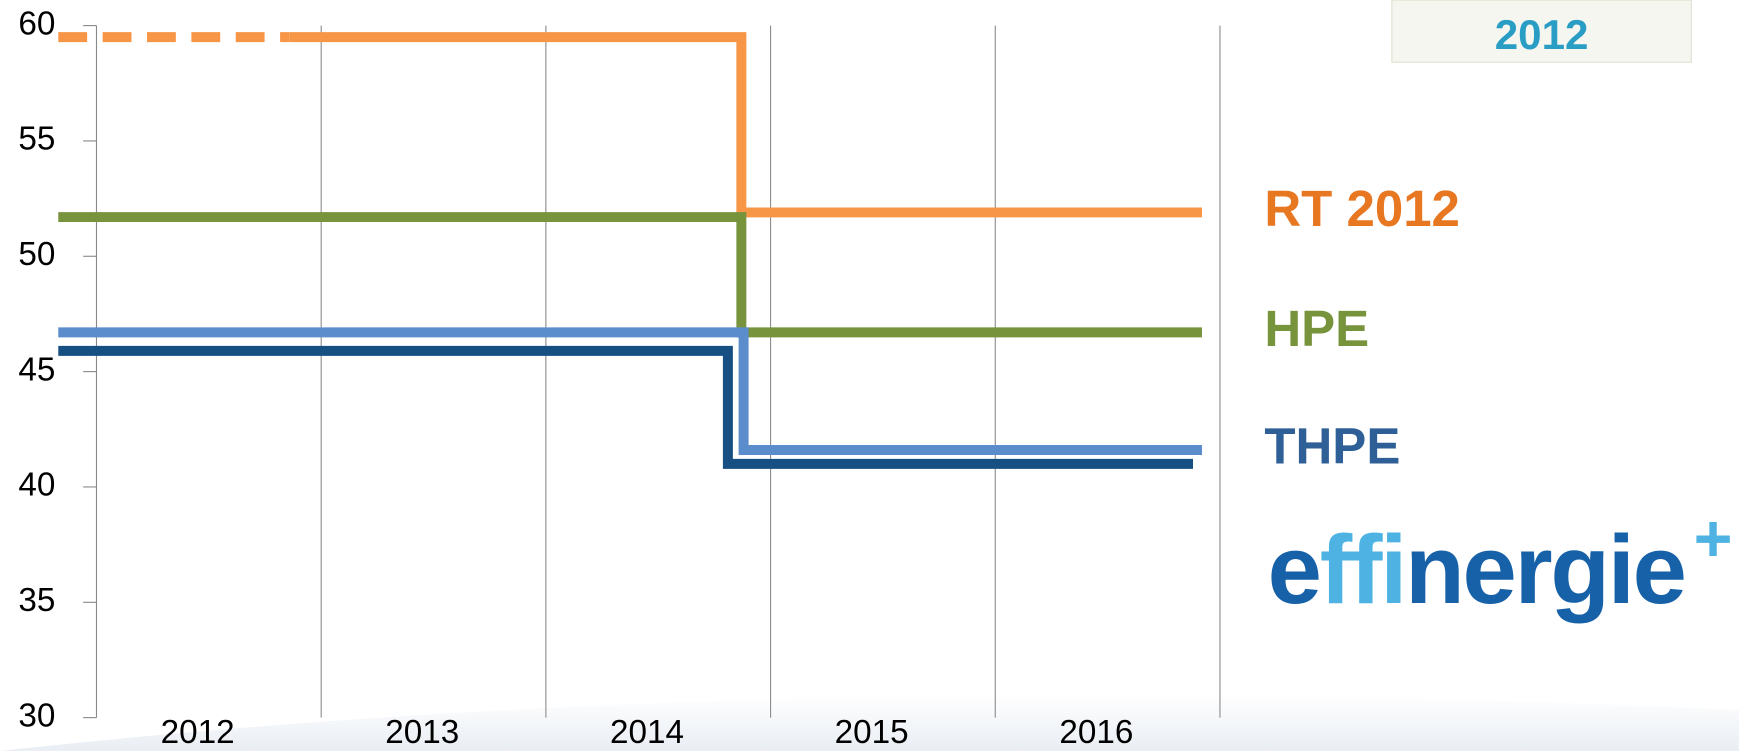 This screenshot has width=1739, height=751. I want to click on series-label: RT 2012, so click(1362, 208).